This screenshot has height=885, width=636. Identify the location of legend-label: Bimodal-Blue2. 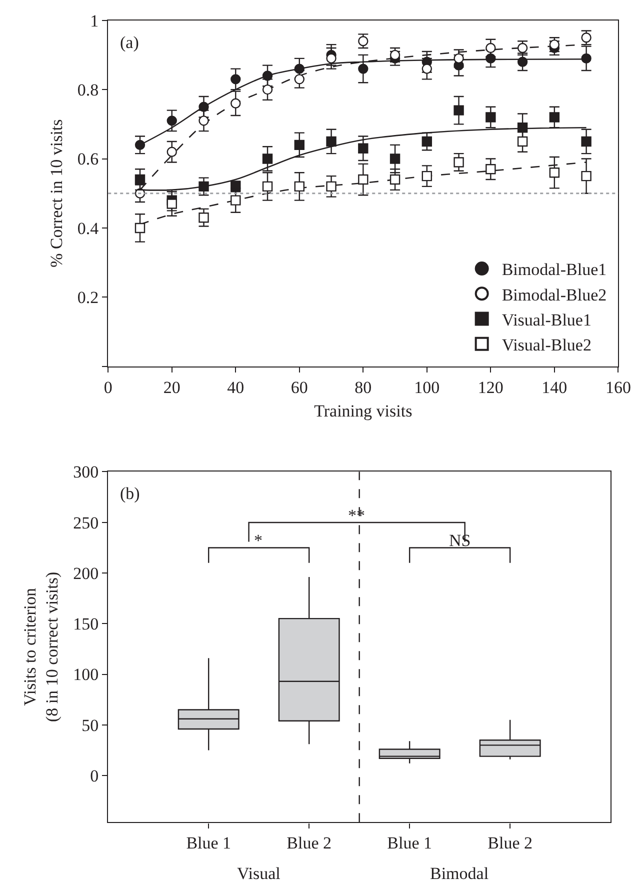
(554, 294).